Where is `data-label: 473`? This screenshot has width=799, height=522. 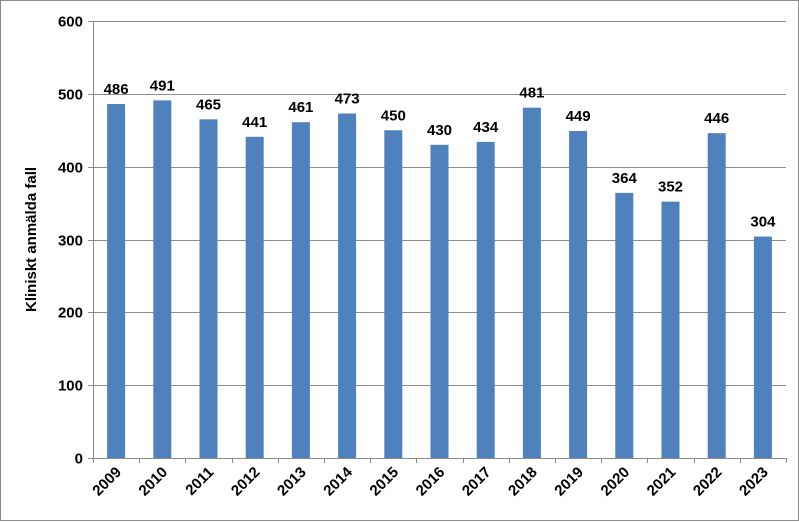 data-label: 473 is located at coordinates (347, 98).